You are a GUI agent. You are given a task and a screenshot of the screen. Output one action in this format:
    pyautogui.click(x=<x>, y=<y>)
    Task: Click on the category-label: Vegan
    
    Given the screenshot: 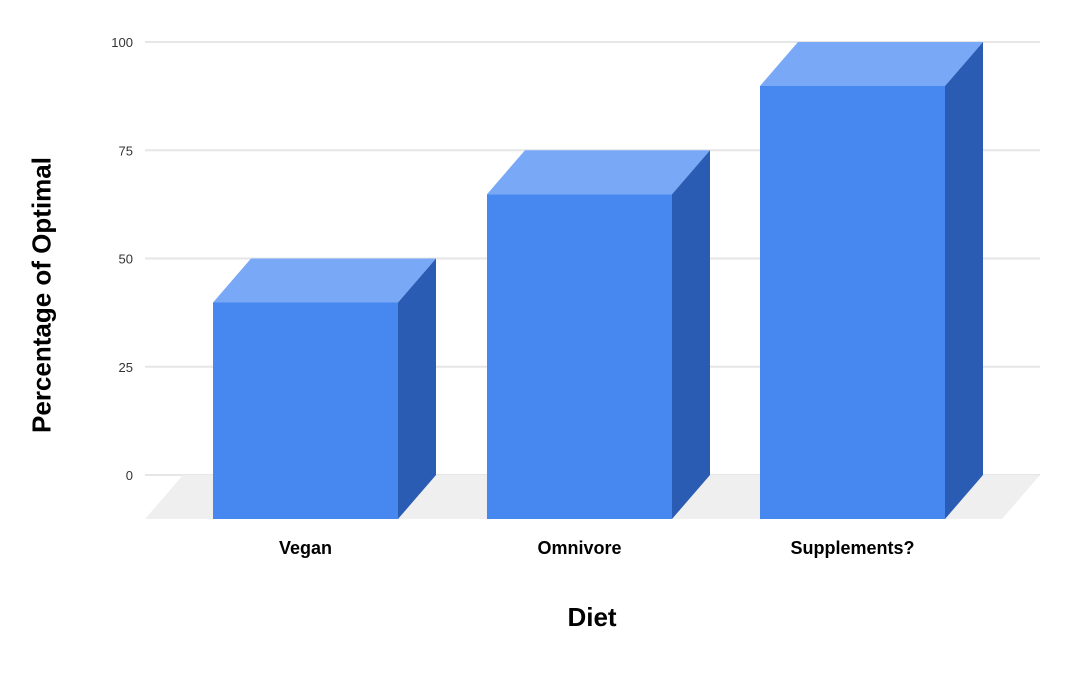 What is the action you would take?
    pyautogui.click(x=305, y=548)
    